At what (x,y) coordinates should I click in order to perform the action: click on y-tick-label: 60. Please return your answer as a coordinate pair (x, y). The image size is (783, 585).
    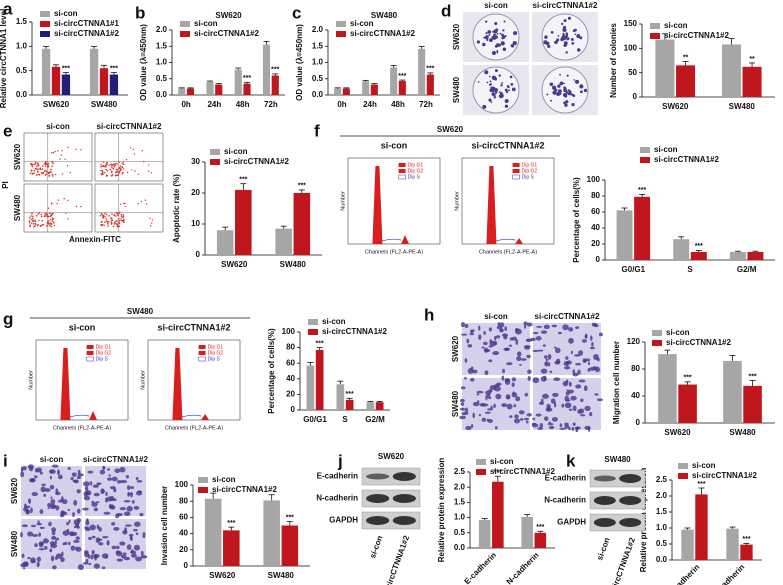
    Looking at the image, I should click on (290, 362).